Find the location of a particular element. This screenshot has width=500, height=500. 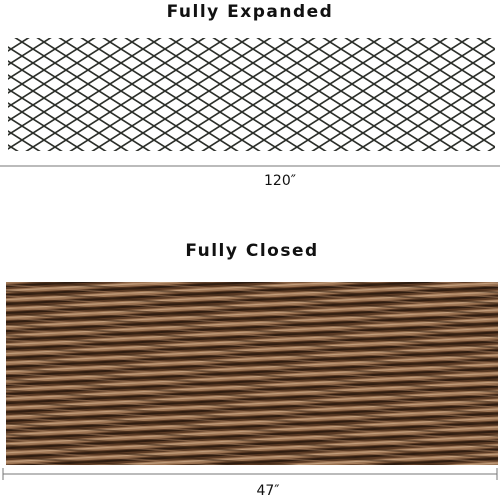

closed-width: 47″ is located at coordinates (267, 491).